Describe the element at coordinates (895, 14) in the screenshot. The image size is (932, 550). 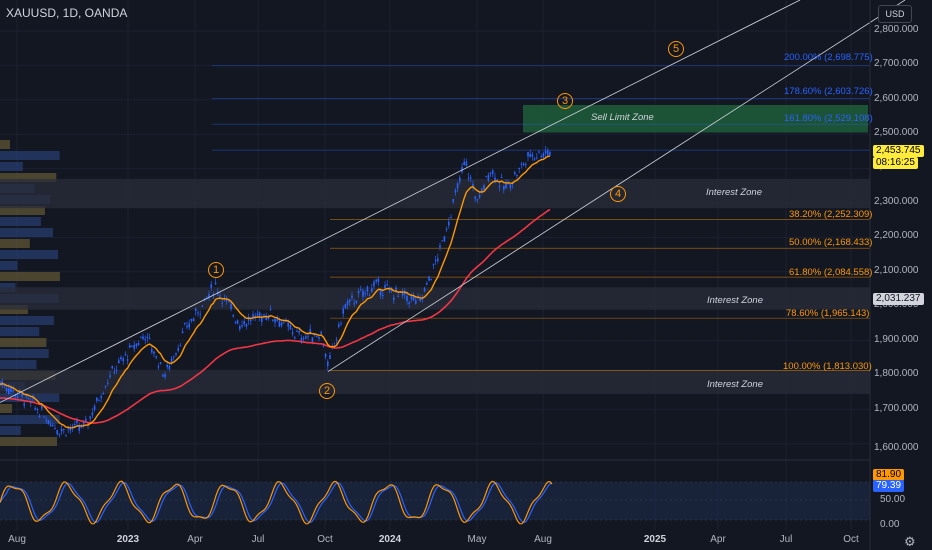
I see `currency-button: USD` at that location.